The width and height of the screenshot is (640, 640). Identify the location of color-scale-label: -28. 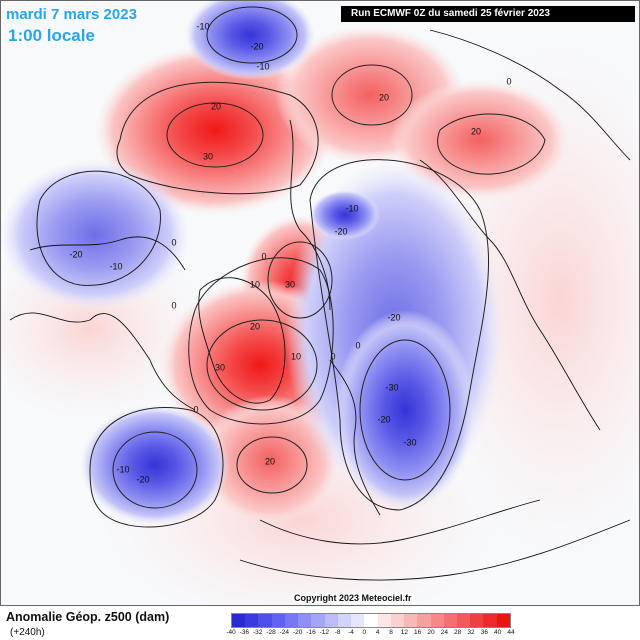
(271, 632).